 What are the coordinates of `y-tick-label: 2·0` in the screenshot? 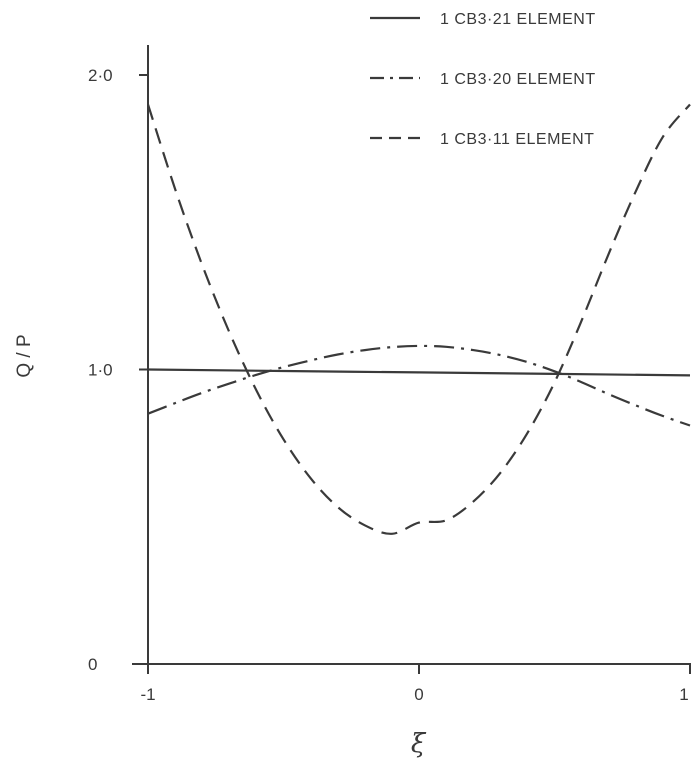 It's located at (100, 75).